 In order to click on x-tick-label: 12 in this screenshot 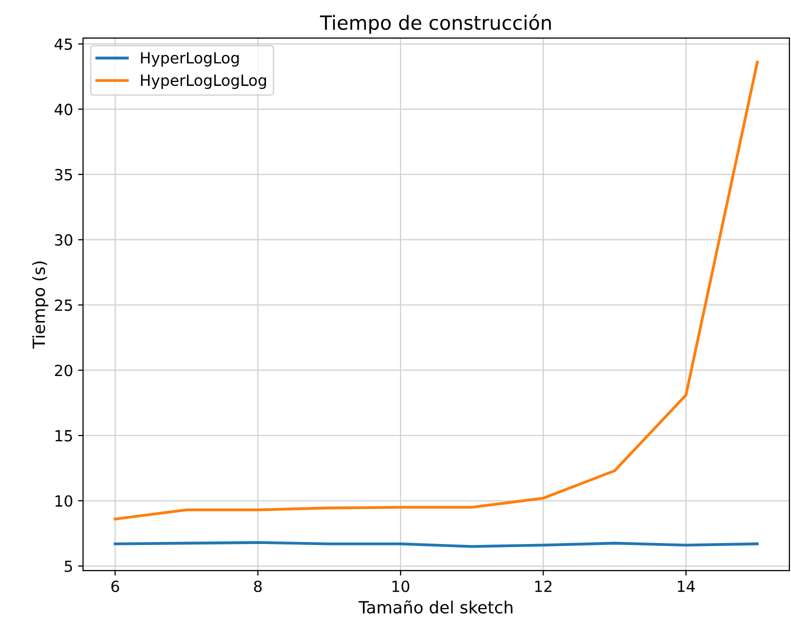, I will do `click(543, 586)`.